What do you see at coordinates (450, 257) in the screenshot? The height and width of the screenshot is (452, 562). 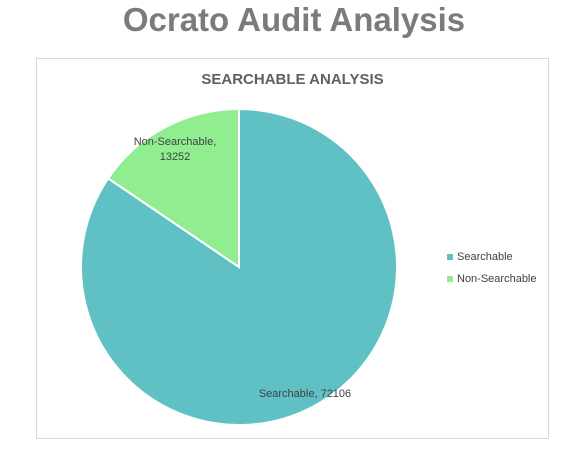 I see `legend-swatch-searchable` at bounding box center [450, 257].